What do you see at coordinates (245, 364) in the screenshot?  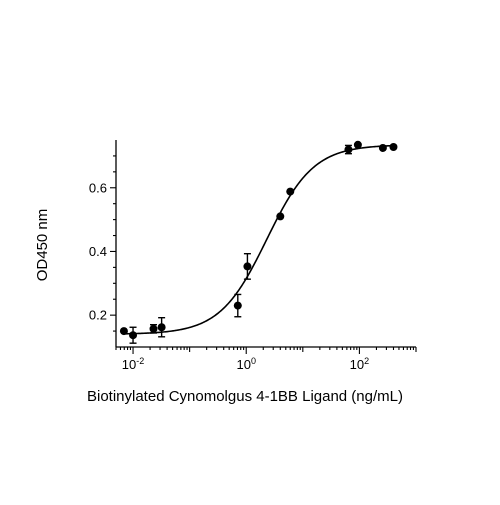 I see `x-tick-label: 10⁰` at bounding box center [245, 364].